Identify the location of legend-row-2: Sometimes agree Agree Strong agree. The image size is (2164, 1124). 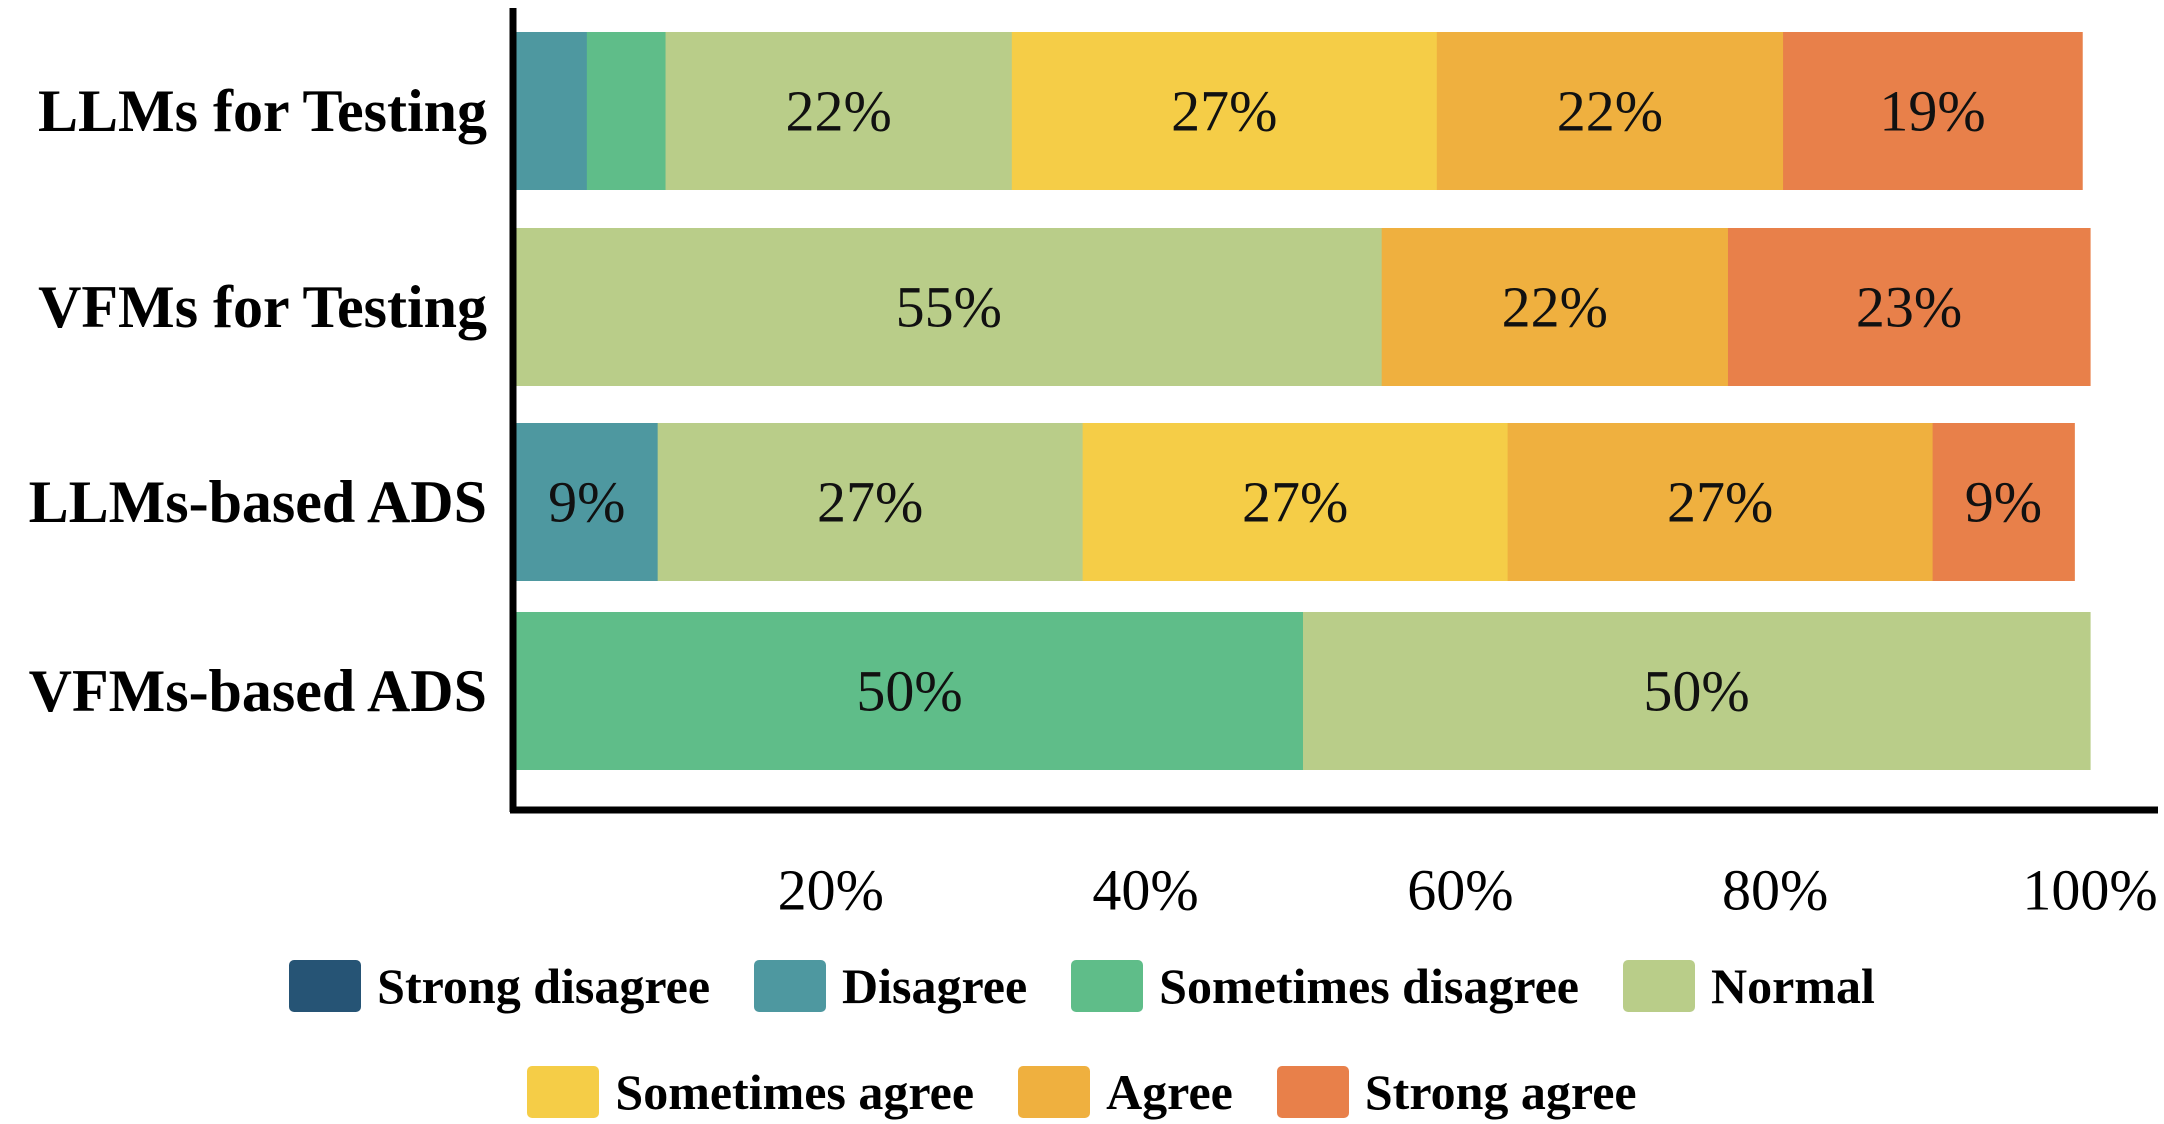
(1082, 1092).